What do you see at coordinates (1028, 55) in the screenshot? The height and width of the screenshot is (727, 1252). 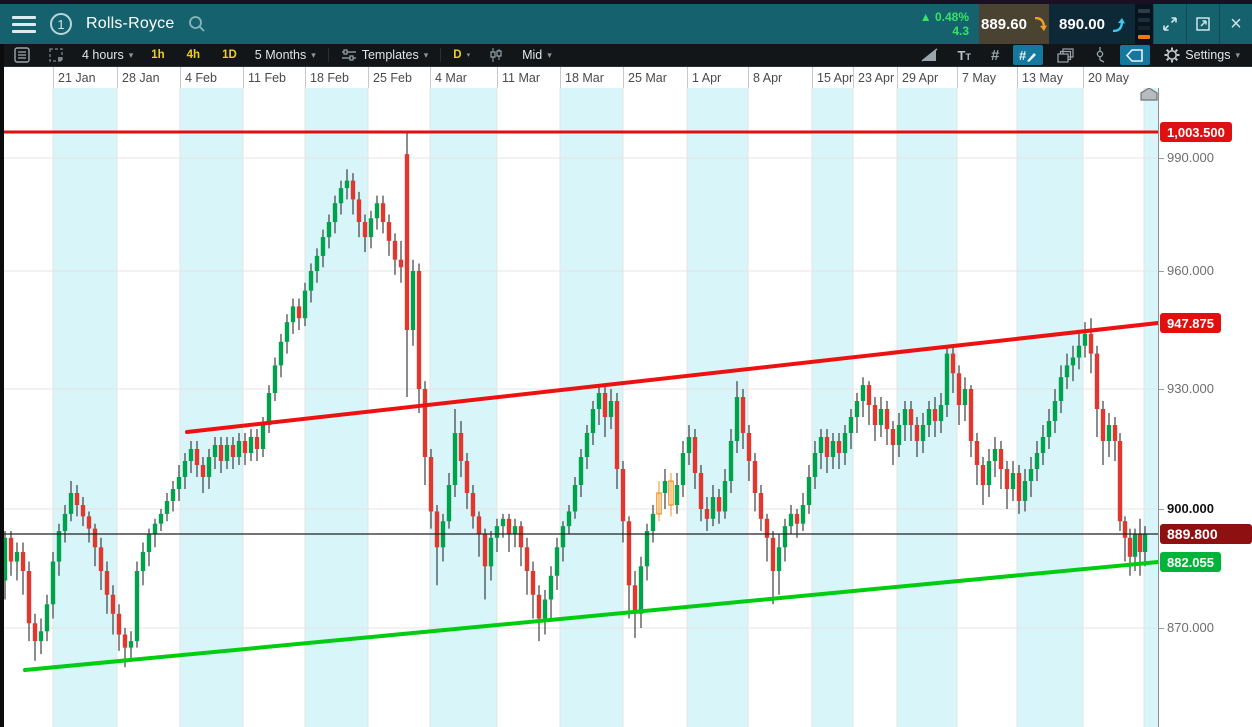 I see `annotate-grid-button: #` at bounding box center [1028, 55].